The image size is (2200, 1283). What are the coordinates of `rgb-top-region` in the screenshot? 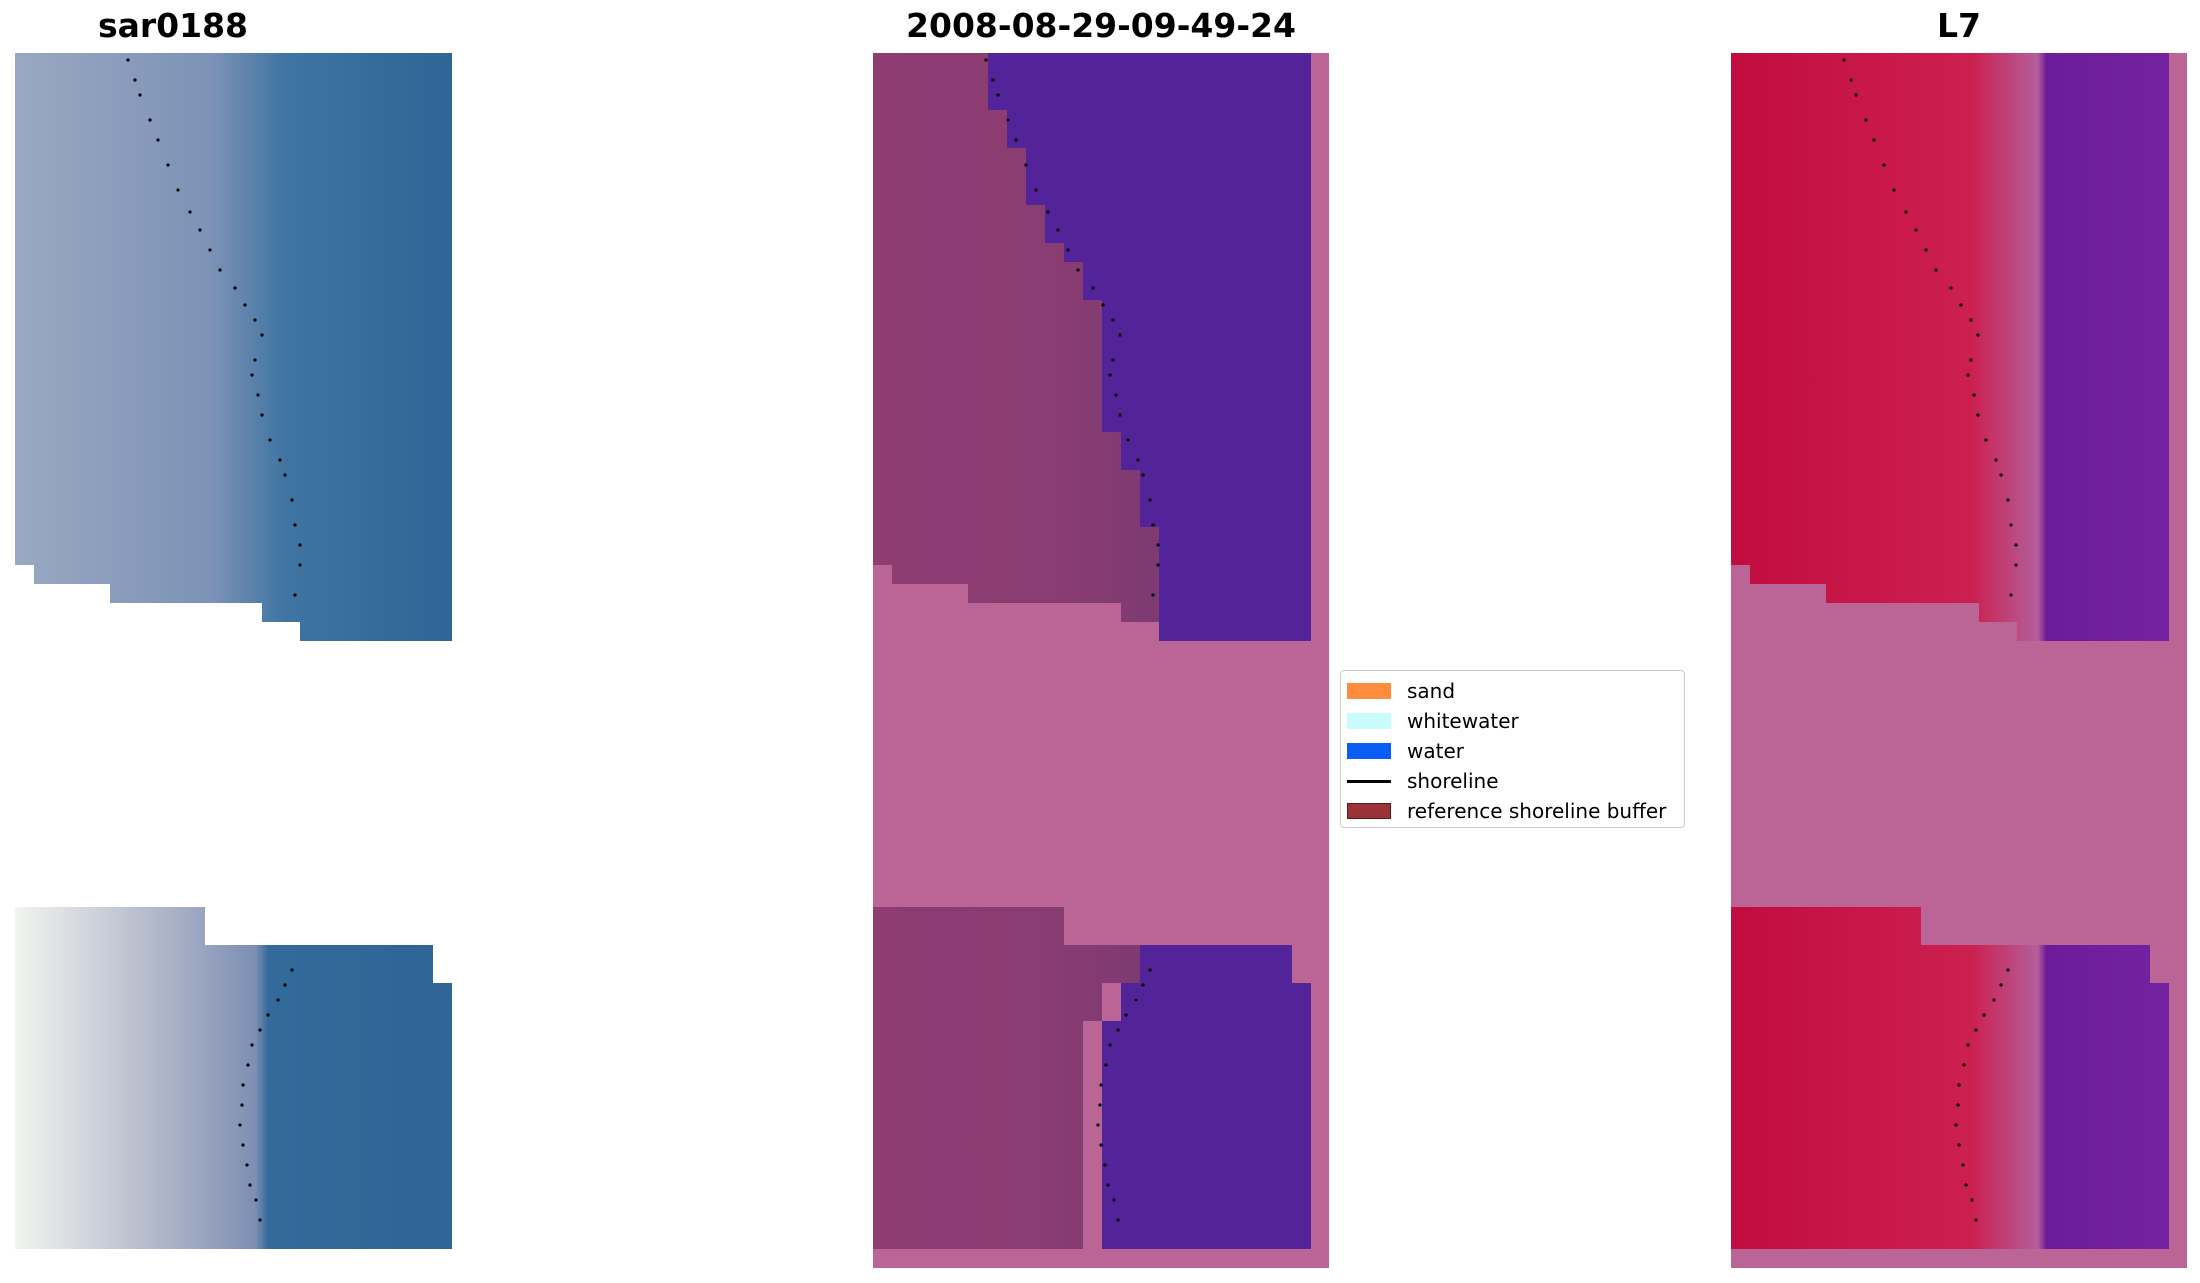 It's located at (233, 347).